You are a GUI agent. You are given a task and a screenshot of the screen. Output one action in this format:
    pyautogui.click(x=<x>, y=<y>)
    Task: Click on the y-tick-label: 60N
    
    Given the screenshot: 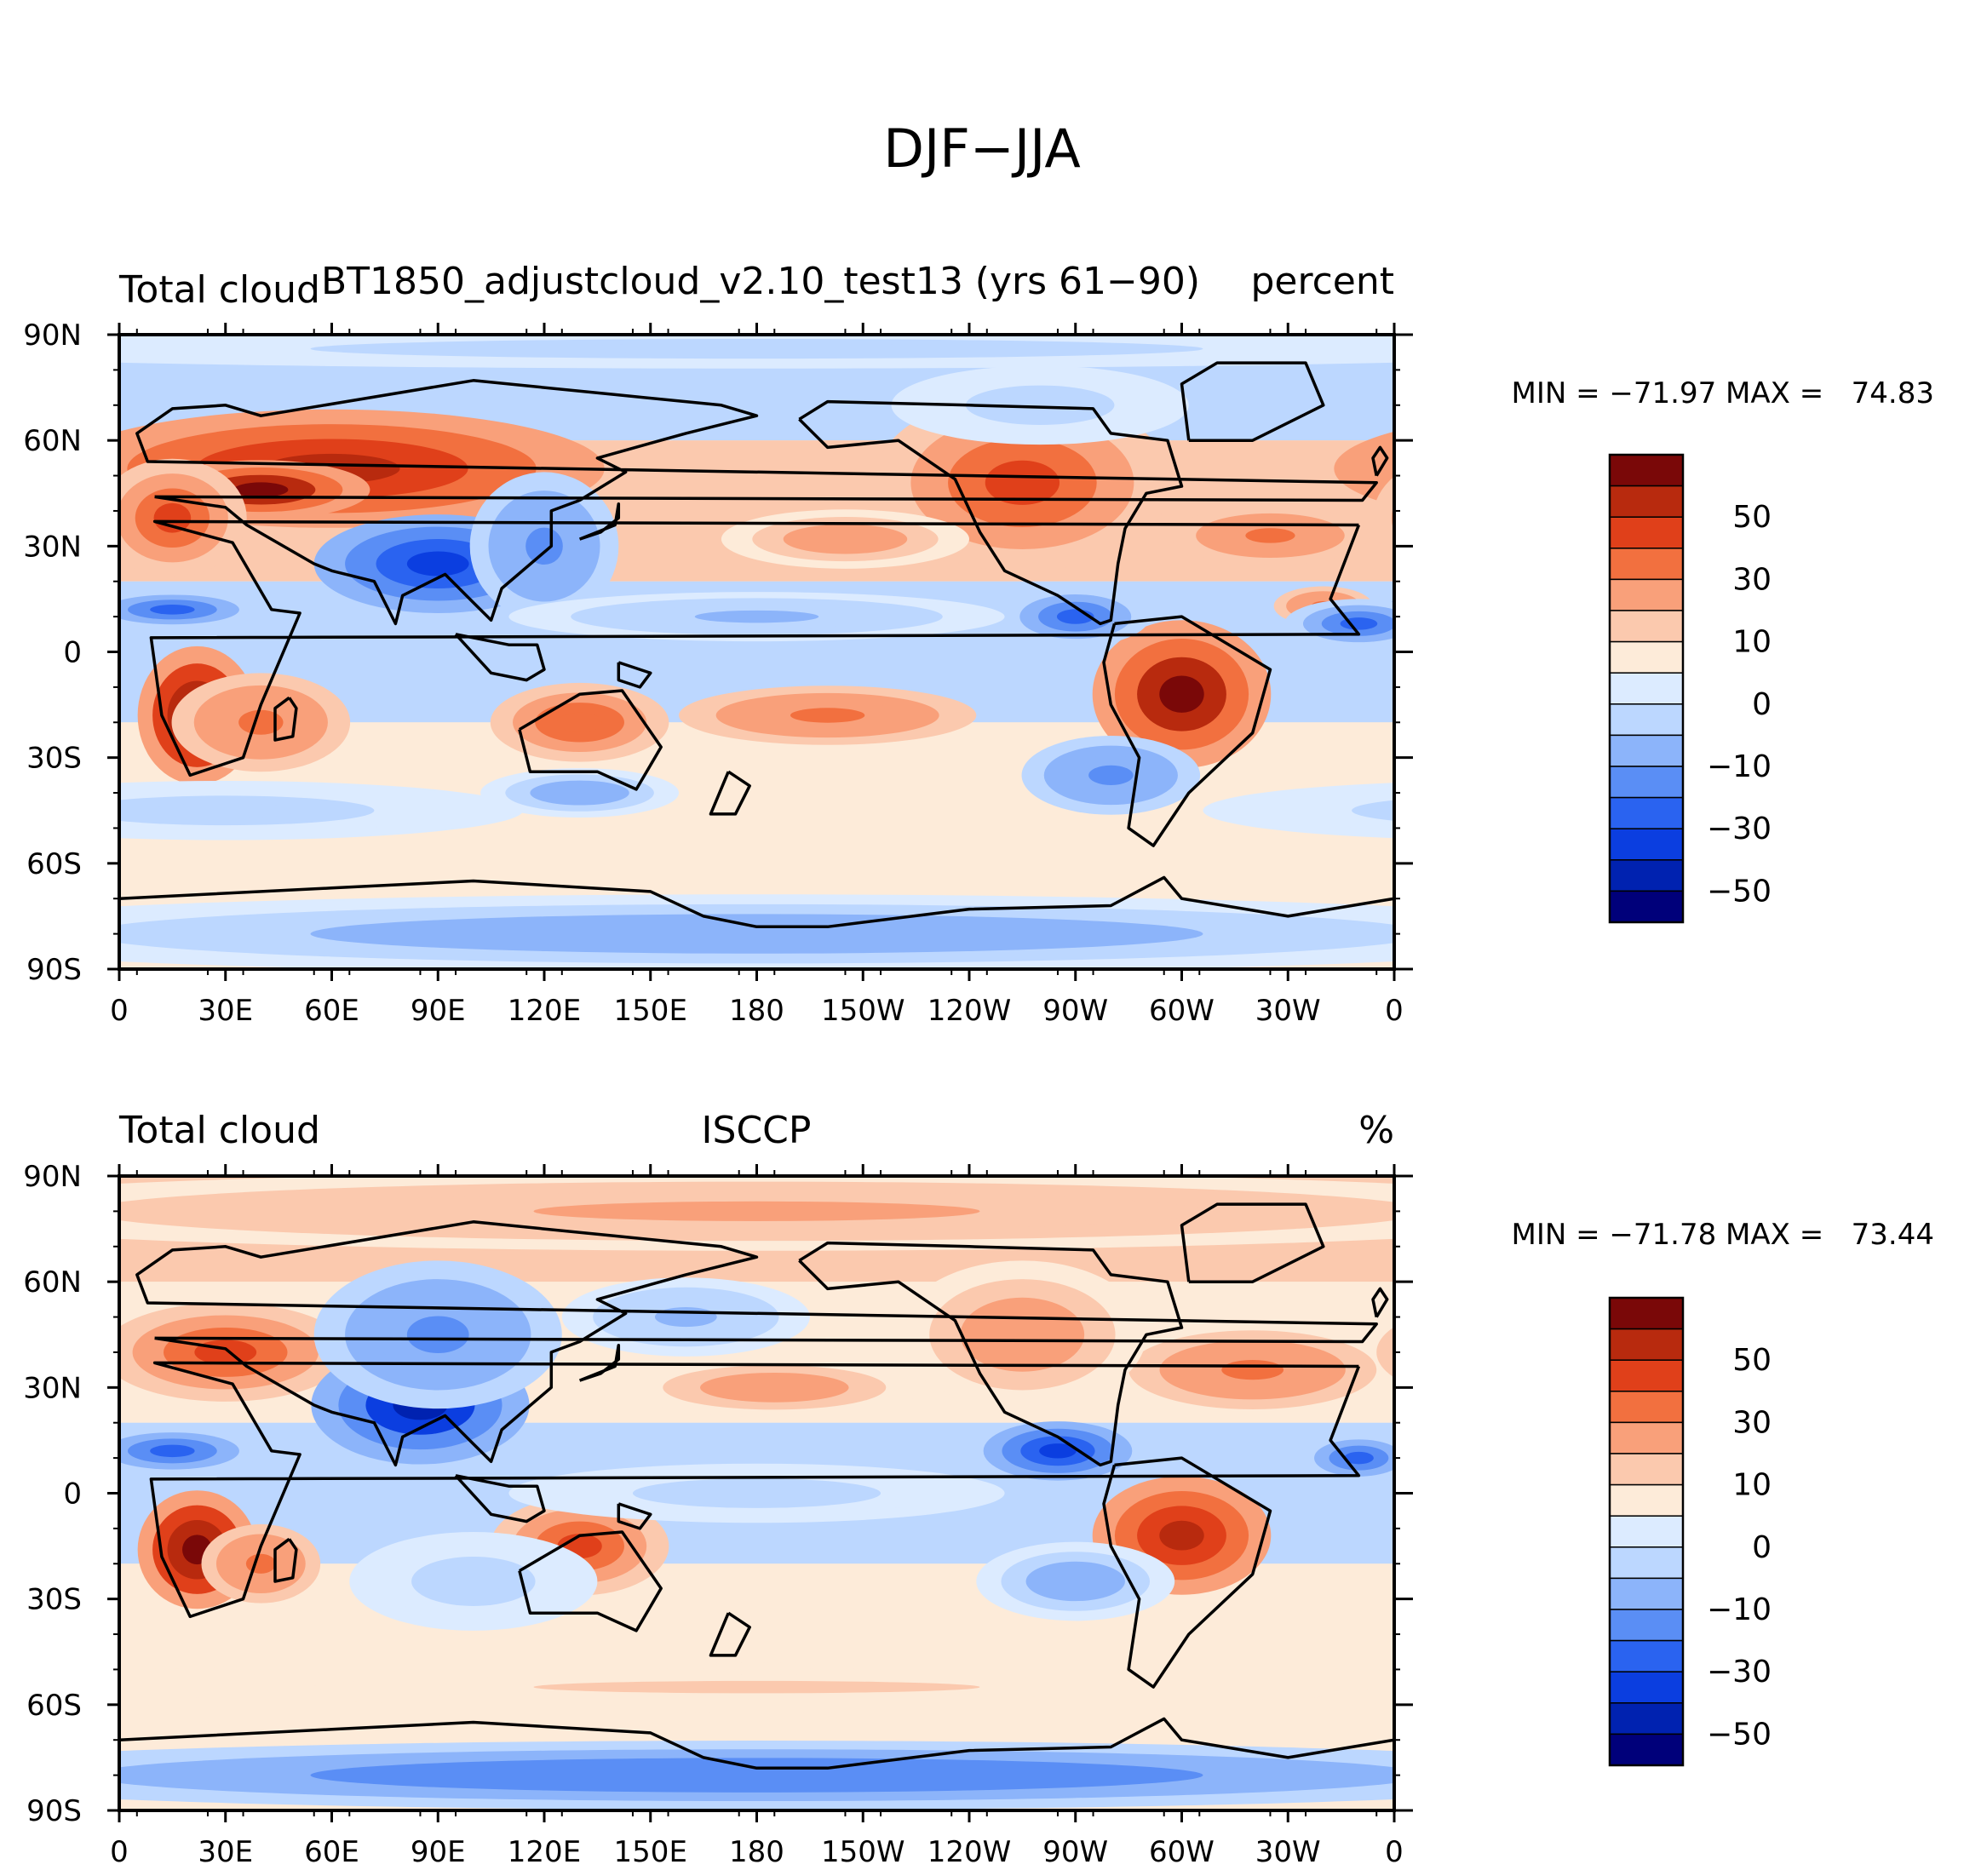 What is the action you would take?
    pyautogui.click(x=52, y=1282)
    